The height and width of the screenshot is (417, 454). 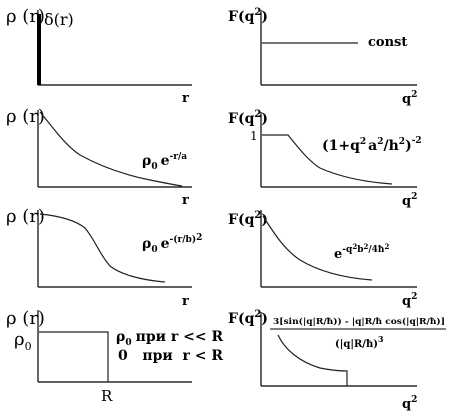 I want to click on gauss-formfactor-curve, so click(x=317, y=248).